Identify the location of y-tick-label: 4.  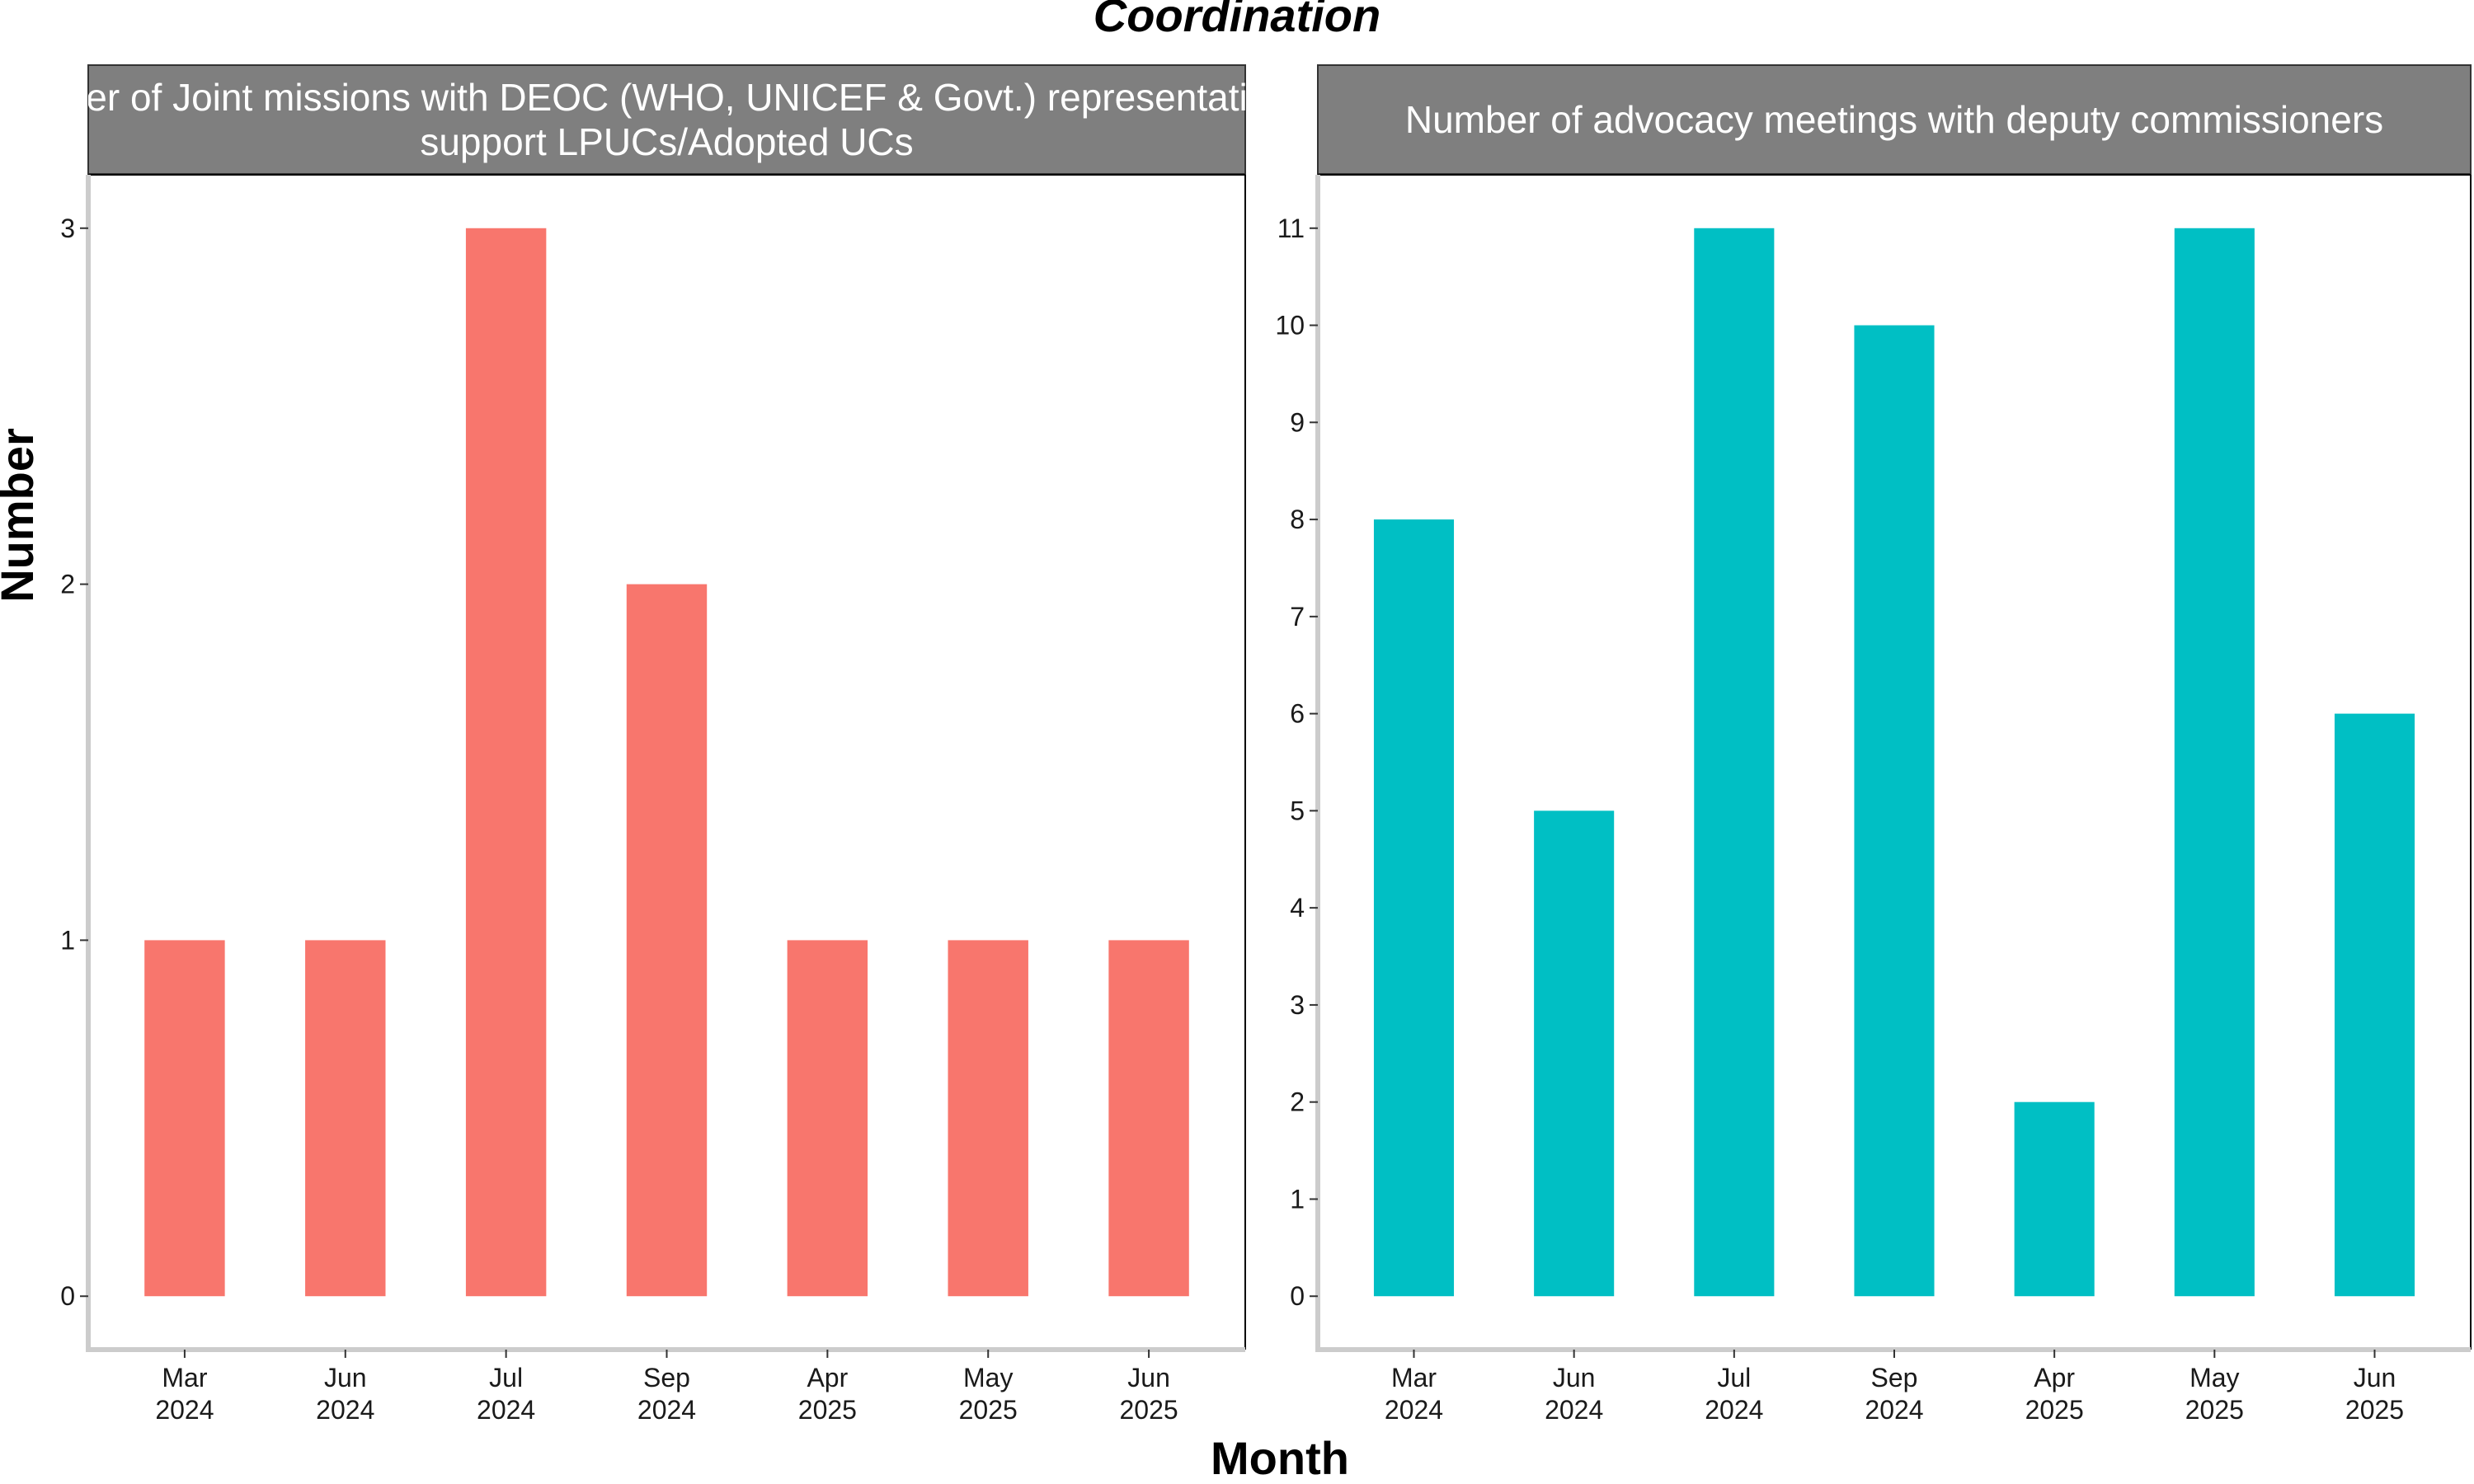
(1297, 908).